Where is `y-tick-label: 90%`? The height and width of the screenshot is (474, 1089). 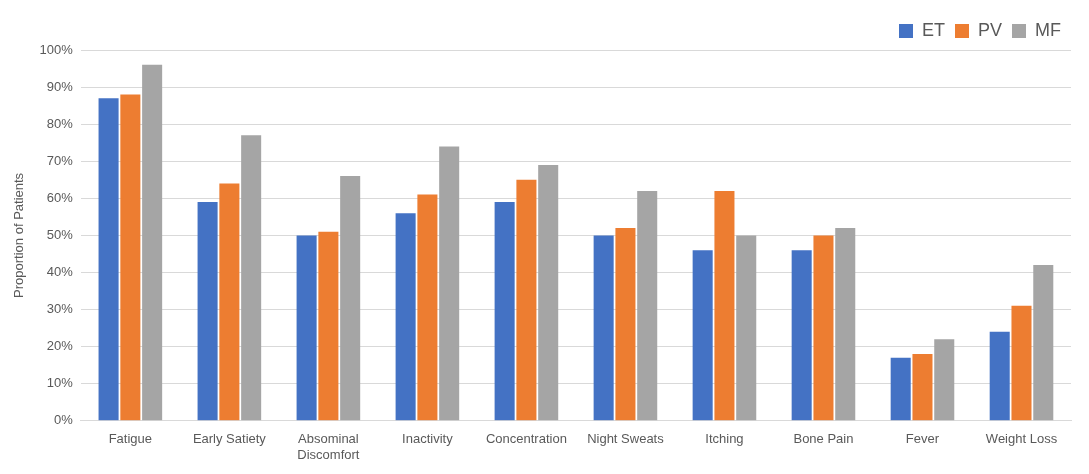
y-tick-label: 90% is located at coordinates (60, 86).